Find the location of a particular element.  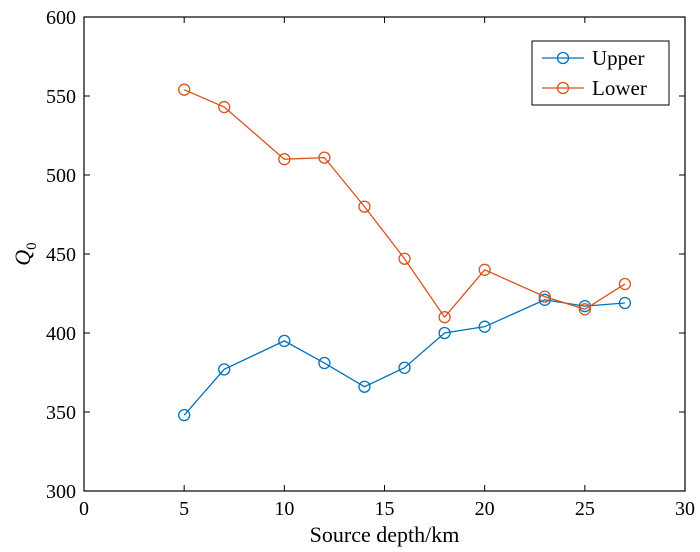

y-tick-label: 500 is located at coordinates (61, 176).